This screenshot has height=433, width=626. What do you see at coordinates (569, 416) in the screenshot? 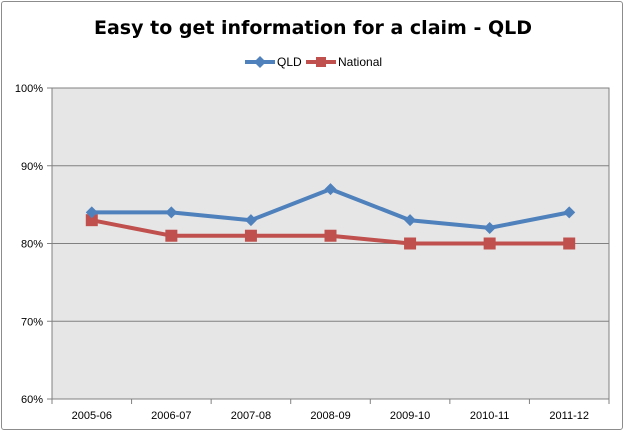
I see `x-tick-label: 2011-12` at bounding box center [569, 416].